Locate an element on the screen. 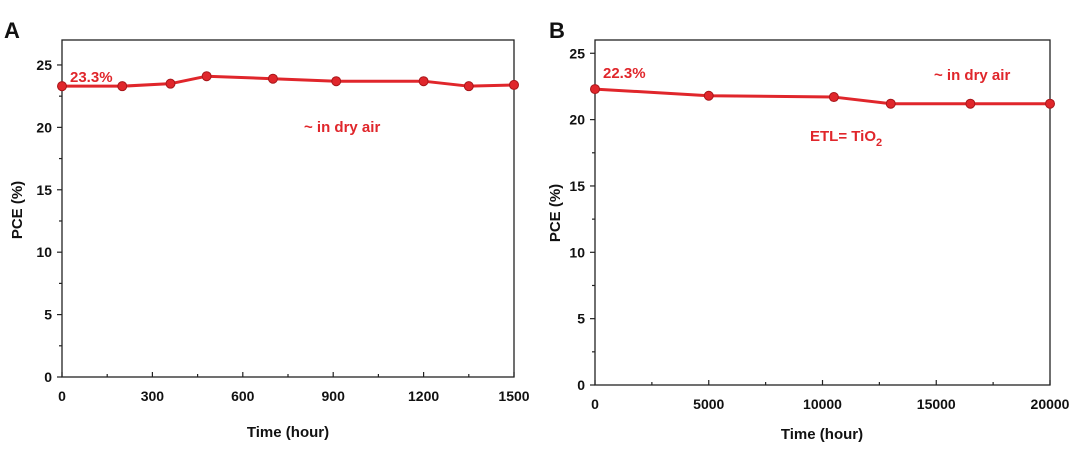 Image resolution: width=1080 pixels, height=469 pixels. panel-a-y-tick-label: 20 is located at coordinates (44, 127).